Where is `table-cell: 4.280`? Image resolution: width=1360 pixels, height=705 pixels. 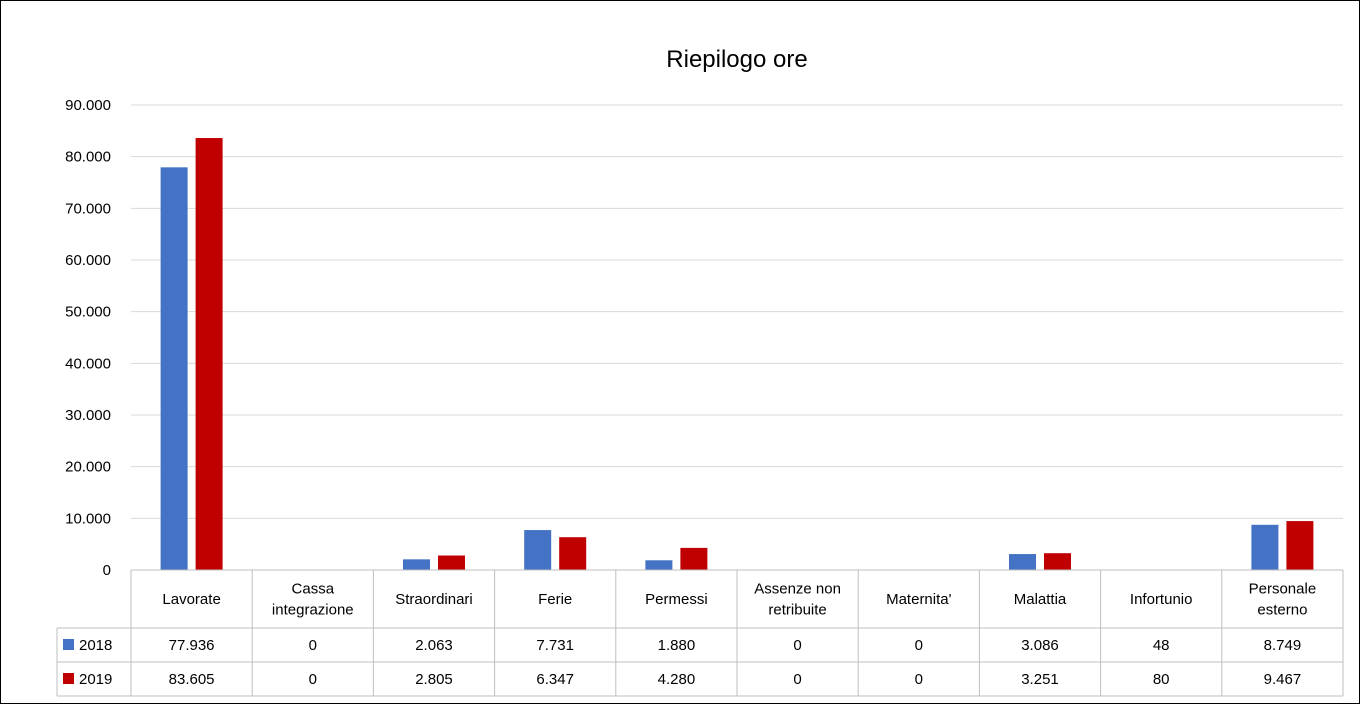
table-cell: 4.280 is located at coordinates (677, 679).